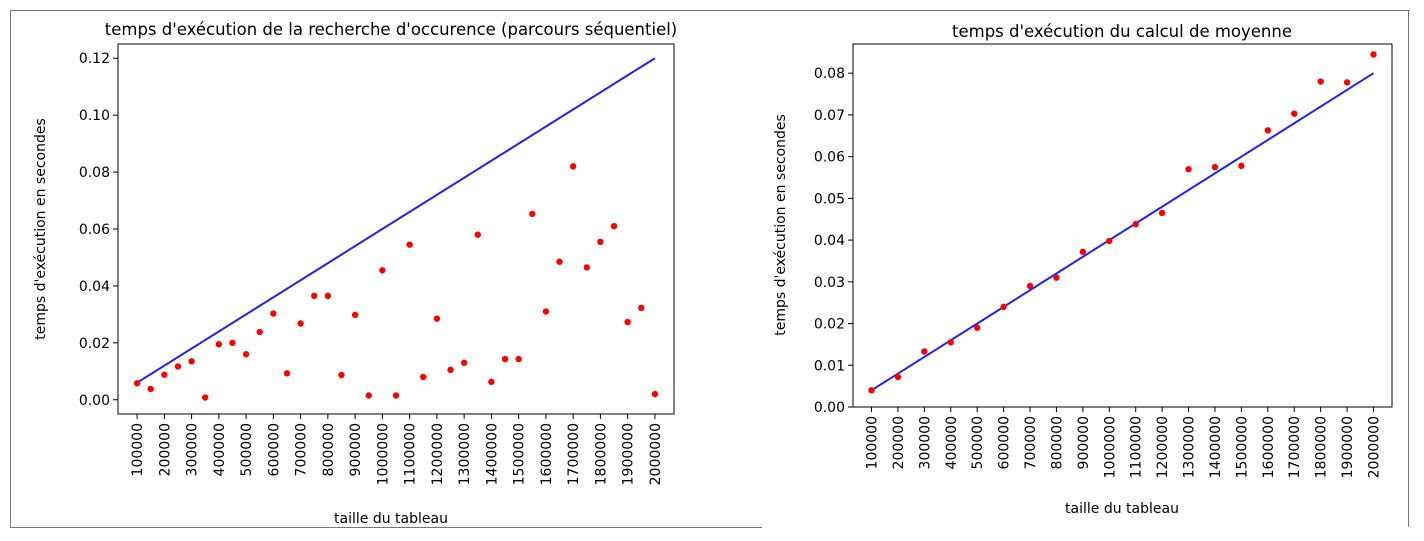 This screenshot has width=1424, height=541. What do you see at coordinates (872, 442) in the screenshot?
I see `x-tick-label: 100000` at bounding box center [872, 442].